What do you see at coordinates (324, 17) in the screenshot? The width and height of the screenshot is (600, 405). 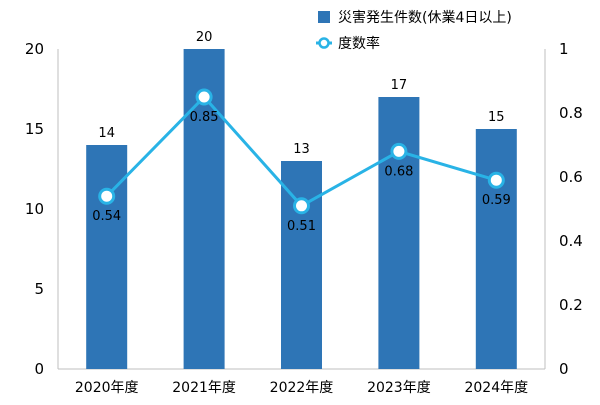 I see `legend-bar-swatch` at bounding box center [324, 17].